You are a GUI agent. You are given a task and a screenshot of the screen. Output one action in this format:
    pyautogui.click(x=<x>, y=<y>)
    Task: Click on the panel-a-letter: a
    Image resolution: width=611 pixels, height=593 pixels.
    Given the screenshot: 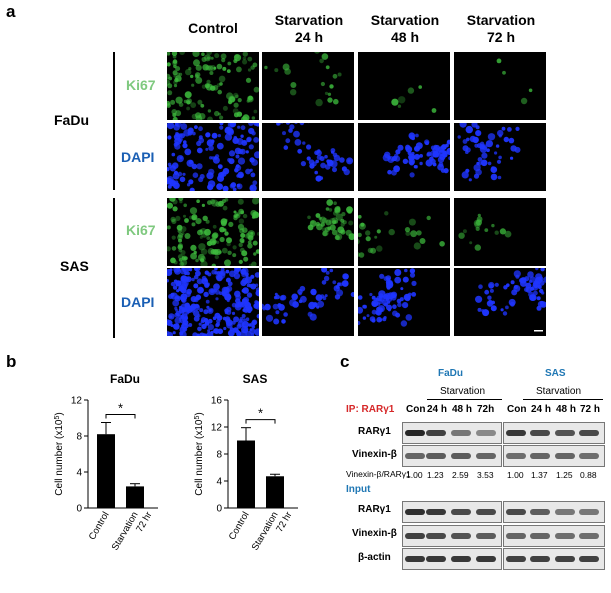 What is the action you would take?
    pyautogui.click(x=11, y=11)
    